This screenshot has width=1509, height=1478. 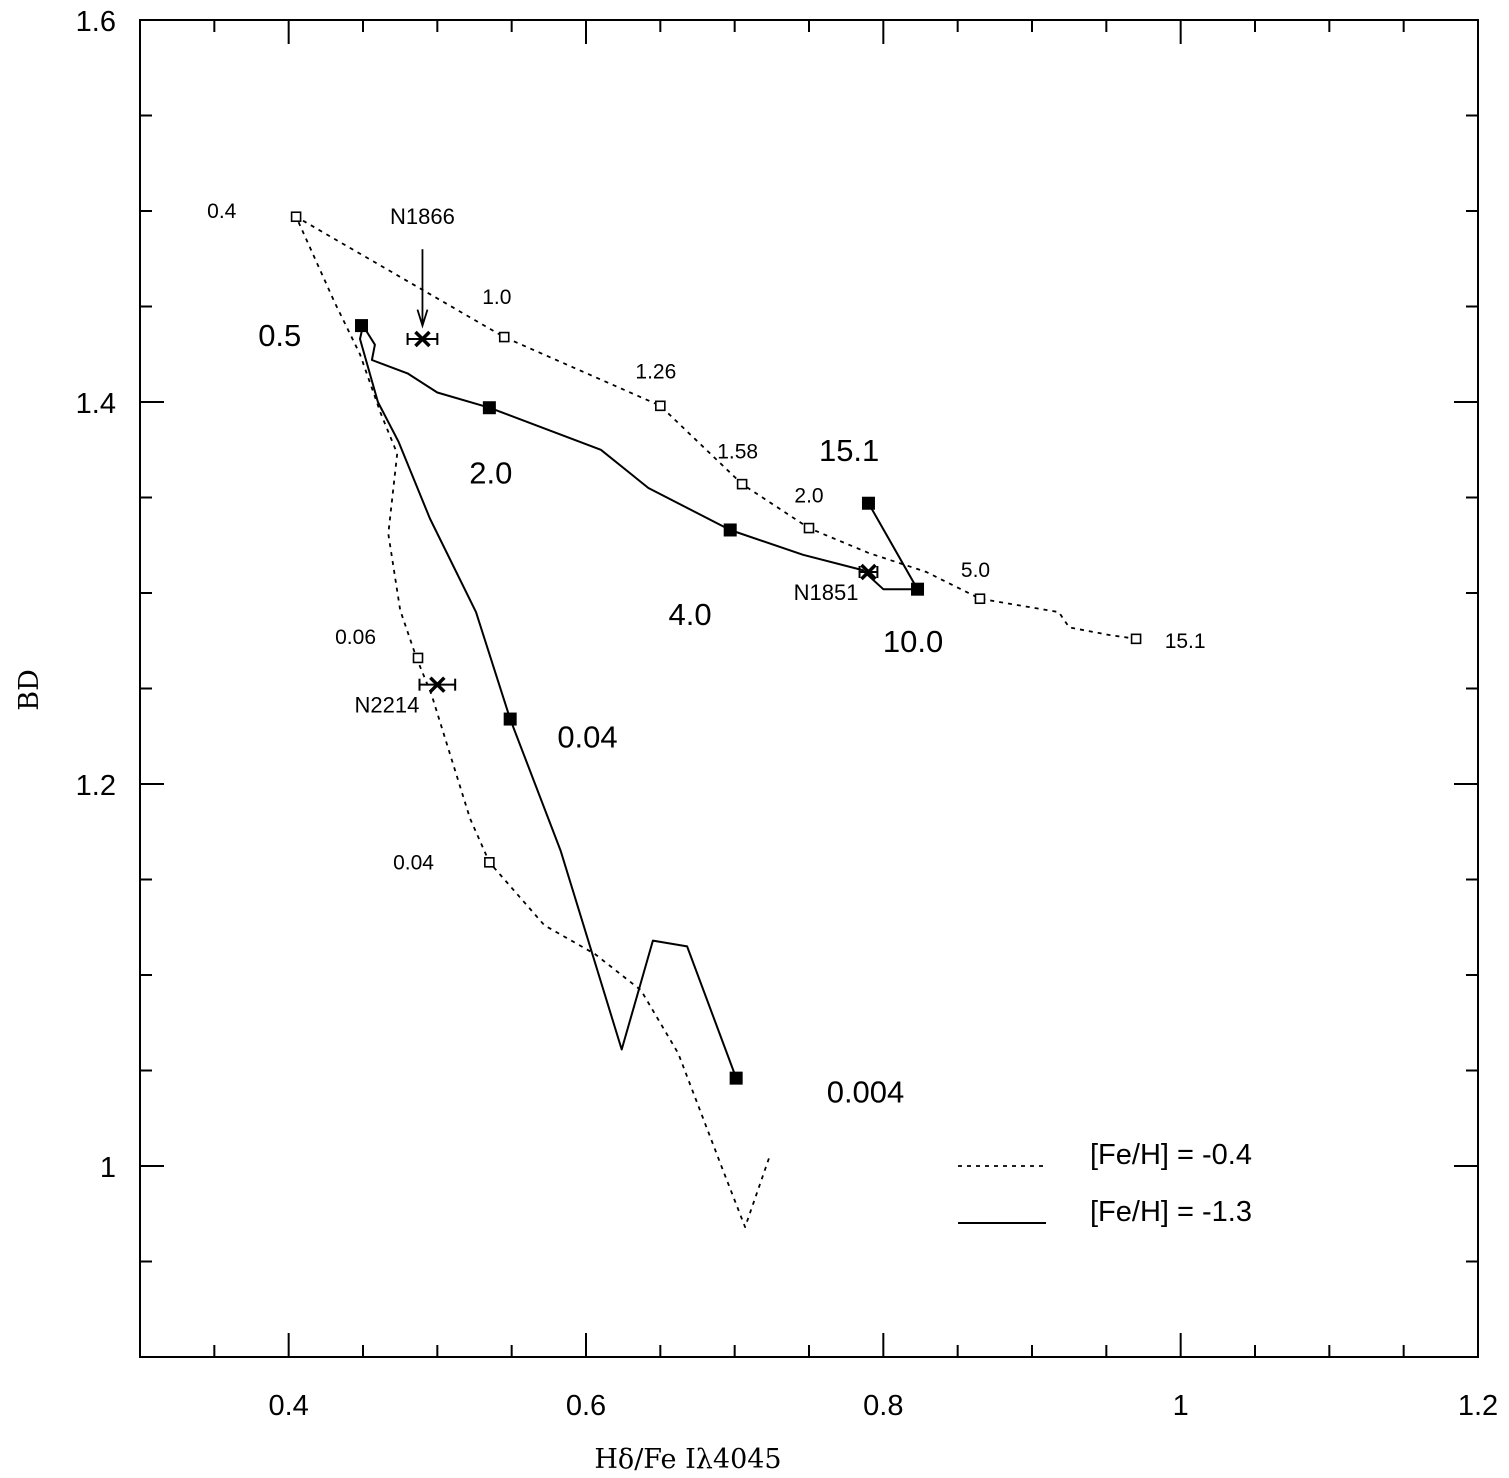 I want to click on age-label-fe-1.3: 0.004, so click(x=866, y=1092).